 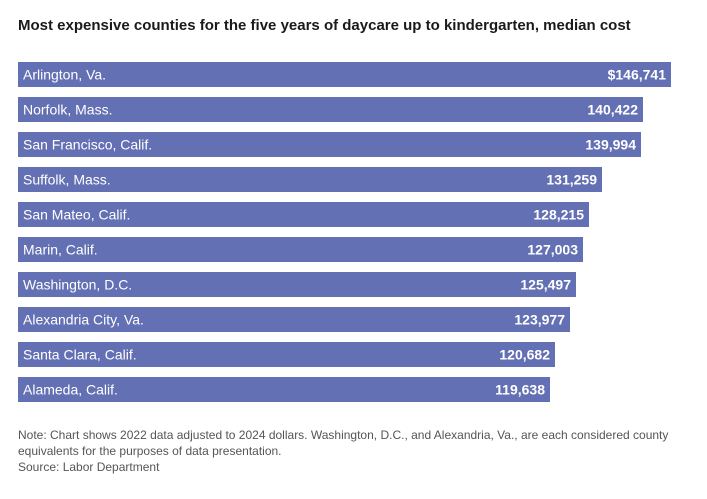 What do you see at coordinates (571, 180) in the screenshot?
I see `bar-value-label: 131,259` at bounding box center [571, 180].